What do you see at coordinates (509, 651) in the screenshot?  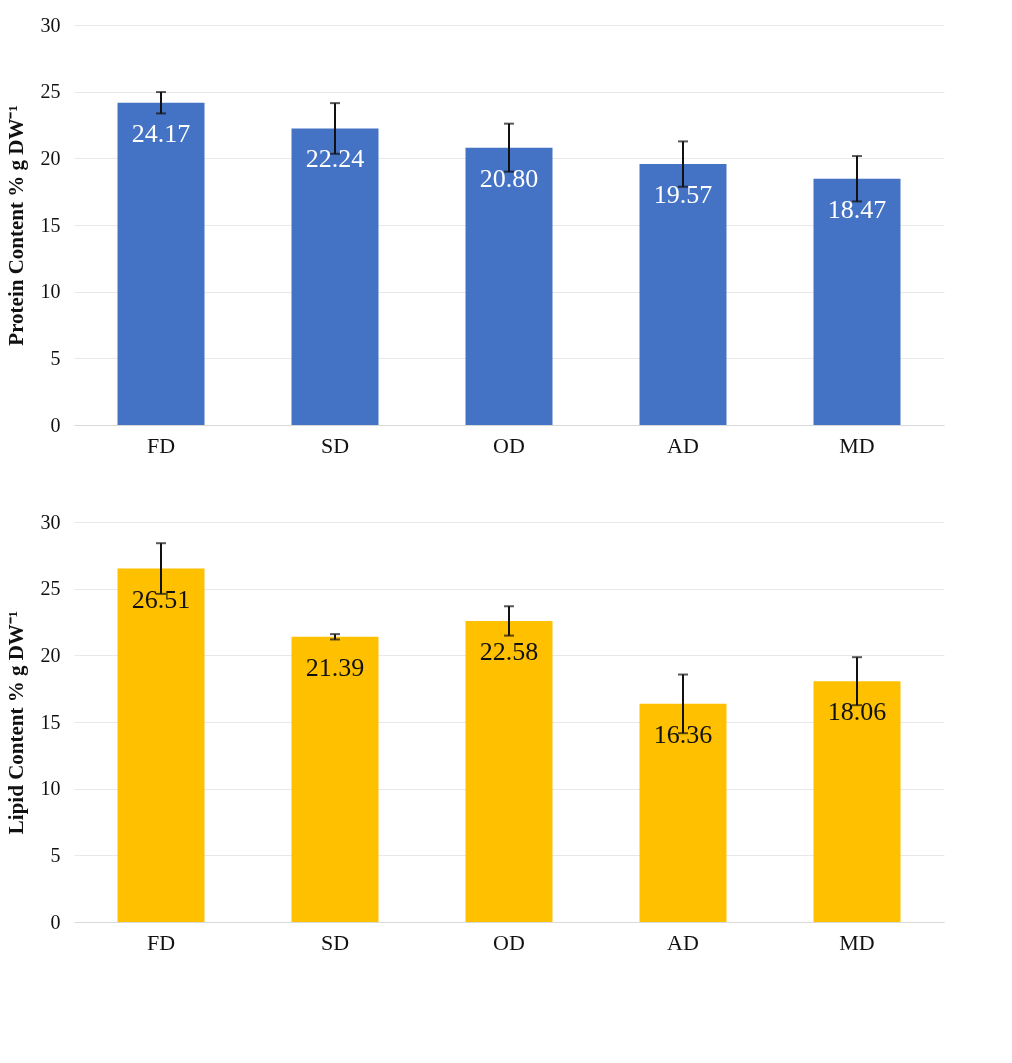 I see `data-label: 22.58` at bounding box center [509, 651].